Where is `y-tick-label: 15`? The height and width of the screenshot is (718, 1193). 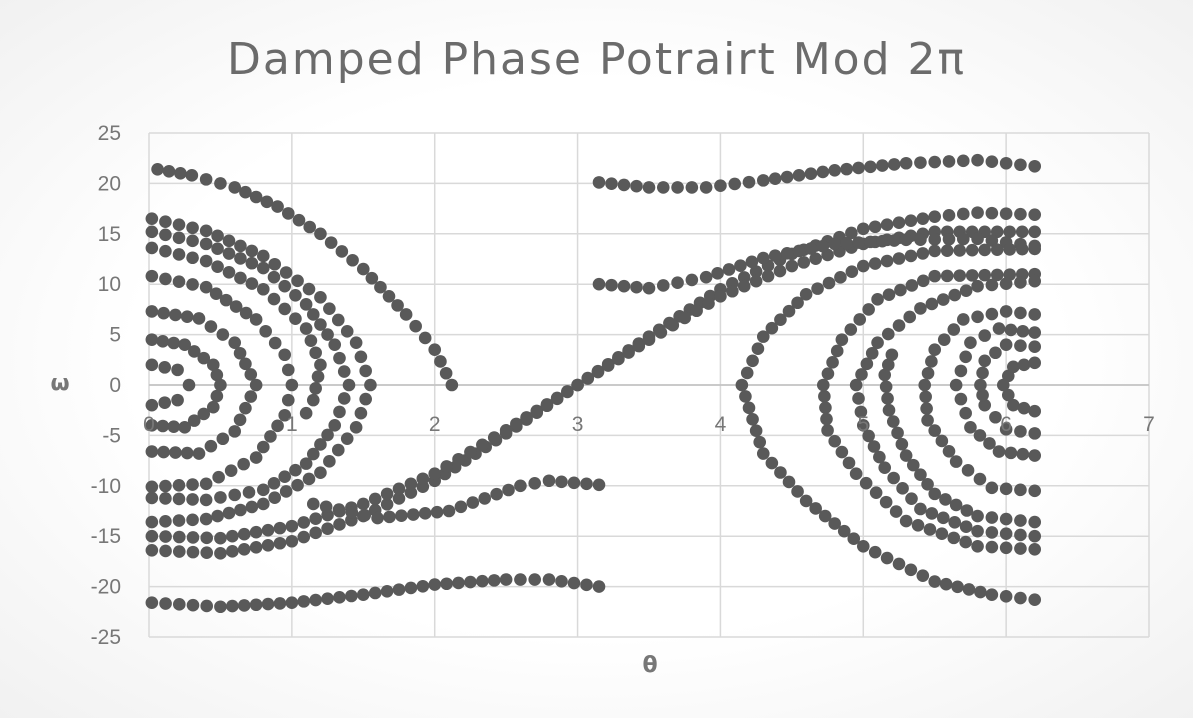
y-tick-label: 15 is located at coordinates (109, 234).